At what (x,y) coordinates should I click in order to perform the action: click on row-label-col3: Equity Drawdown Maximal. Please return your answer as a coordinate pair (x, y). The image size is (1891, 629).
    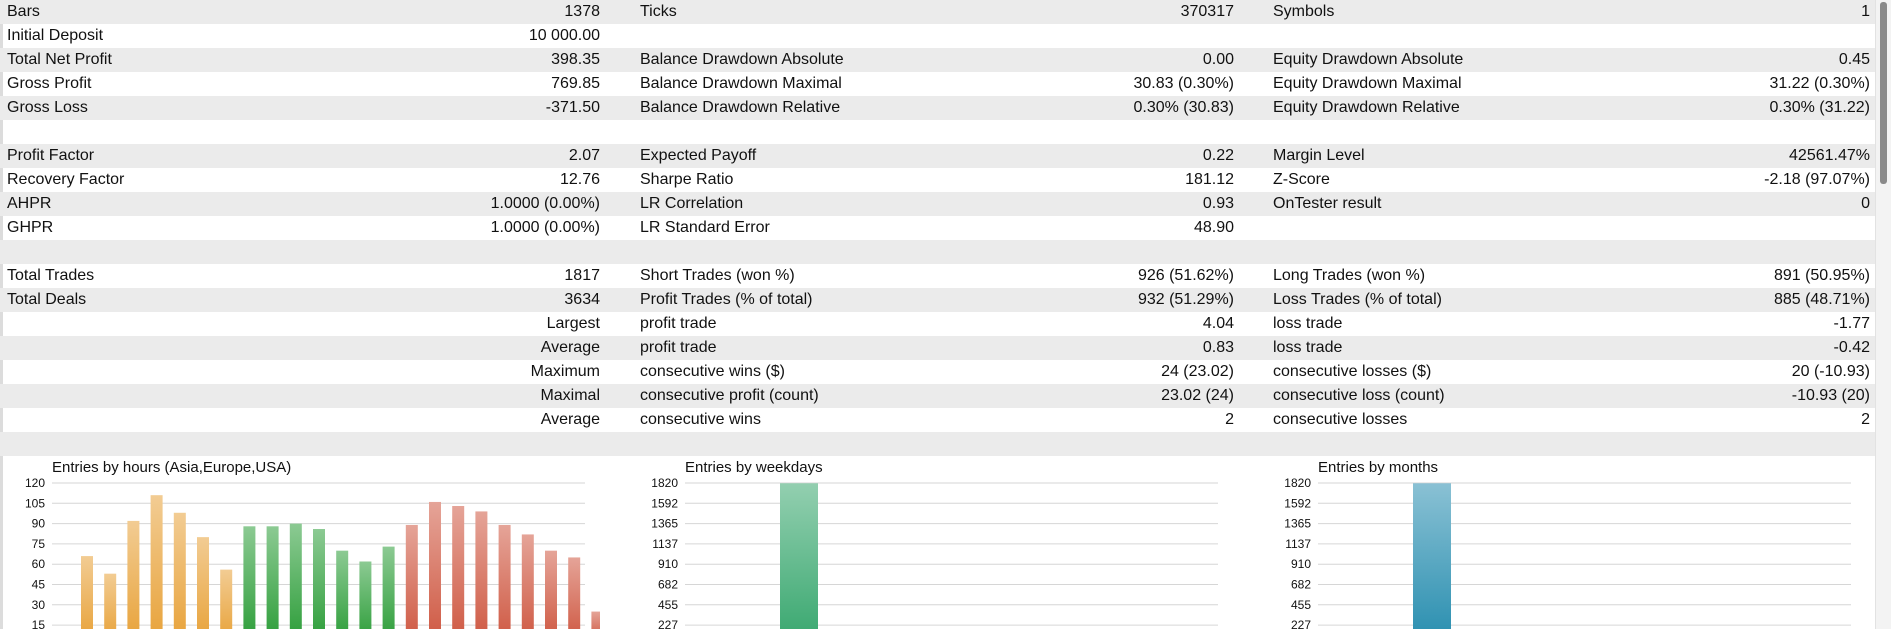
    Looking at the image, I should click on (1367, 83).